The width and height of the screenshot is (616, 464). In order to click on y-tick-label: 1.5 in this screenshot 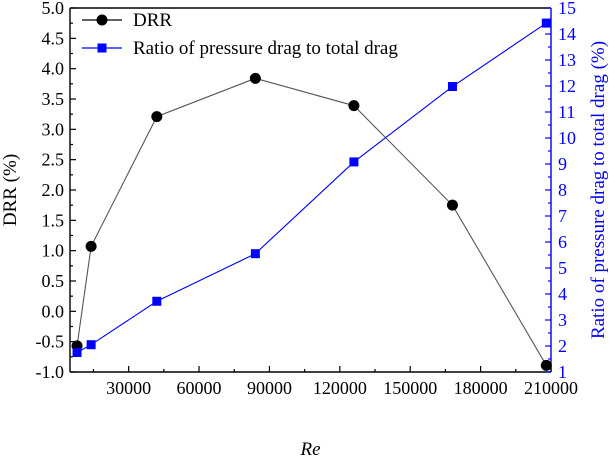, I will do `click(53, 220)`.